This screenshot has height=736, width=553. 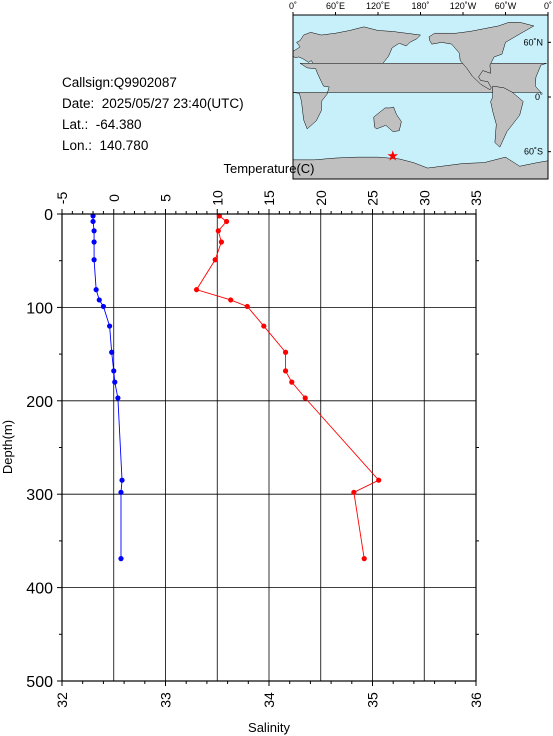 I want to click on depth-tick-label: 0, so click(x=48, y=215).